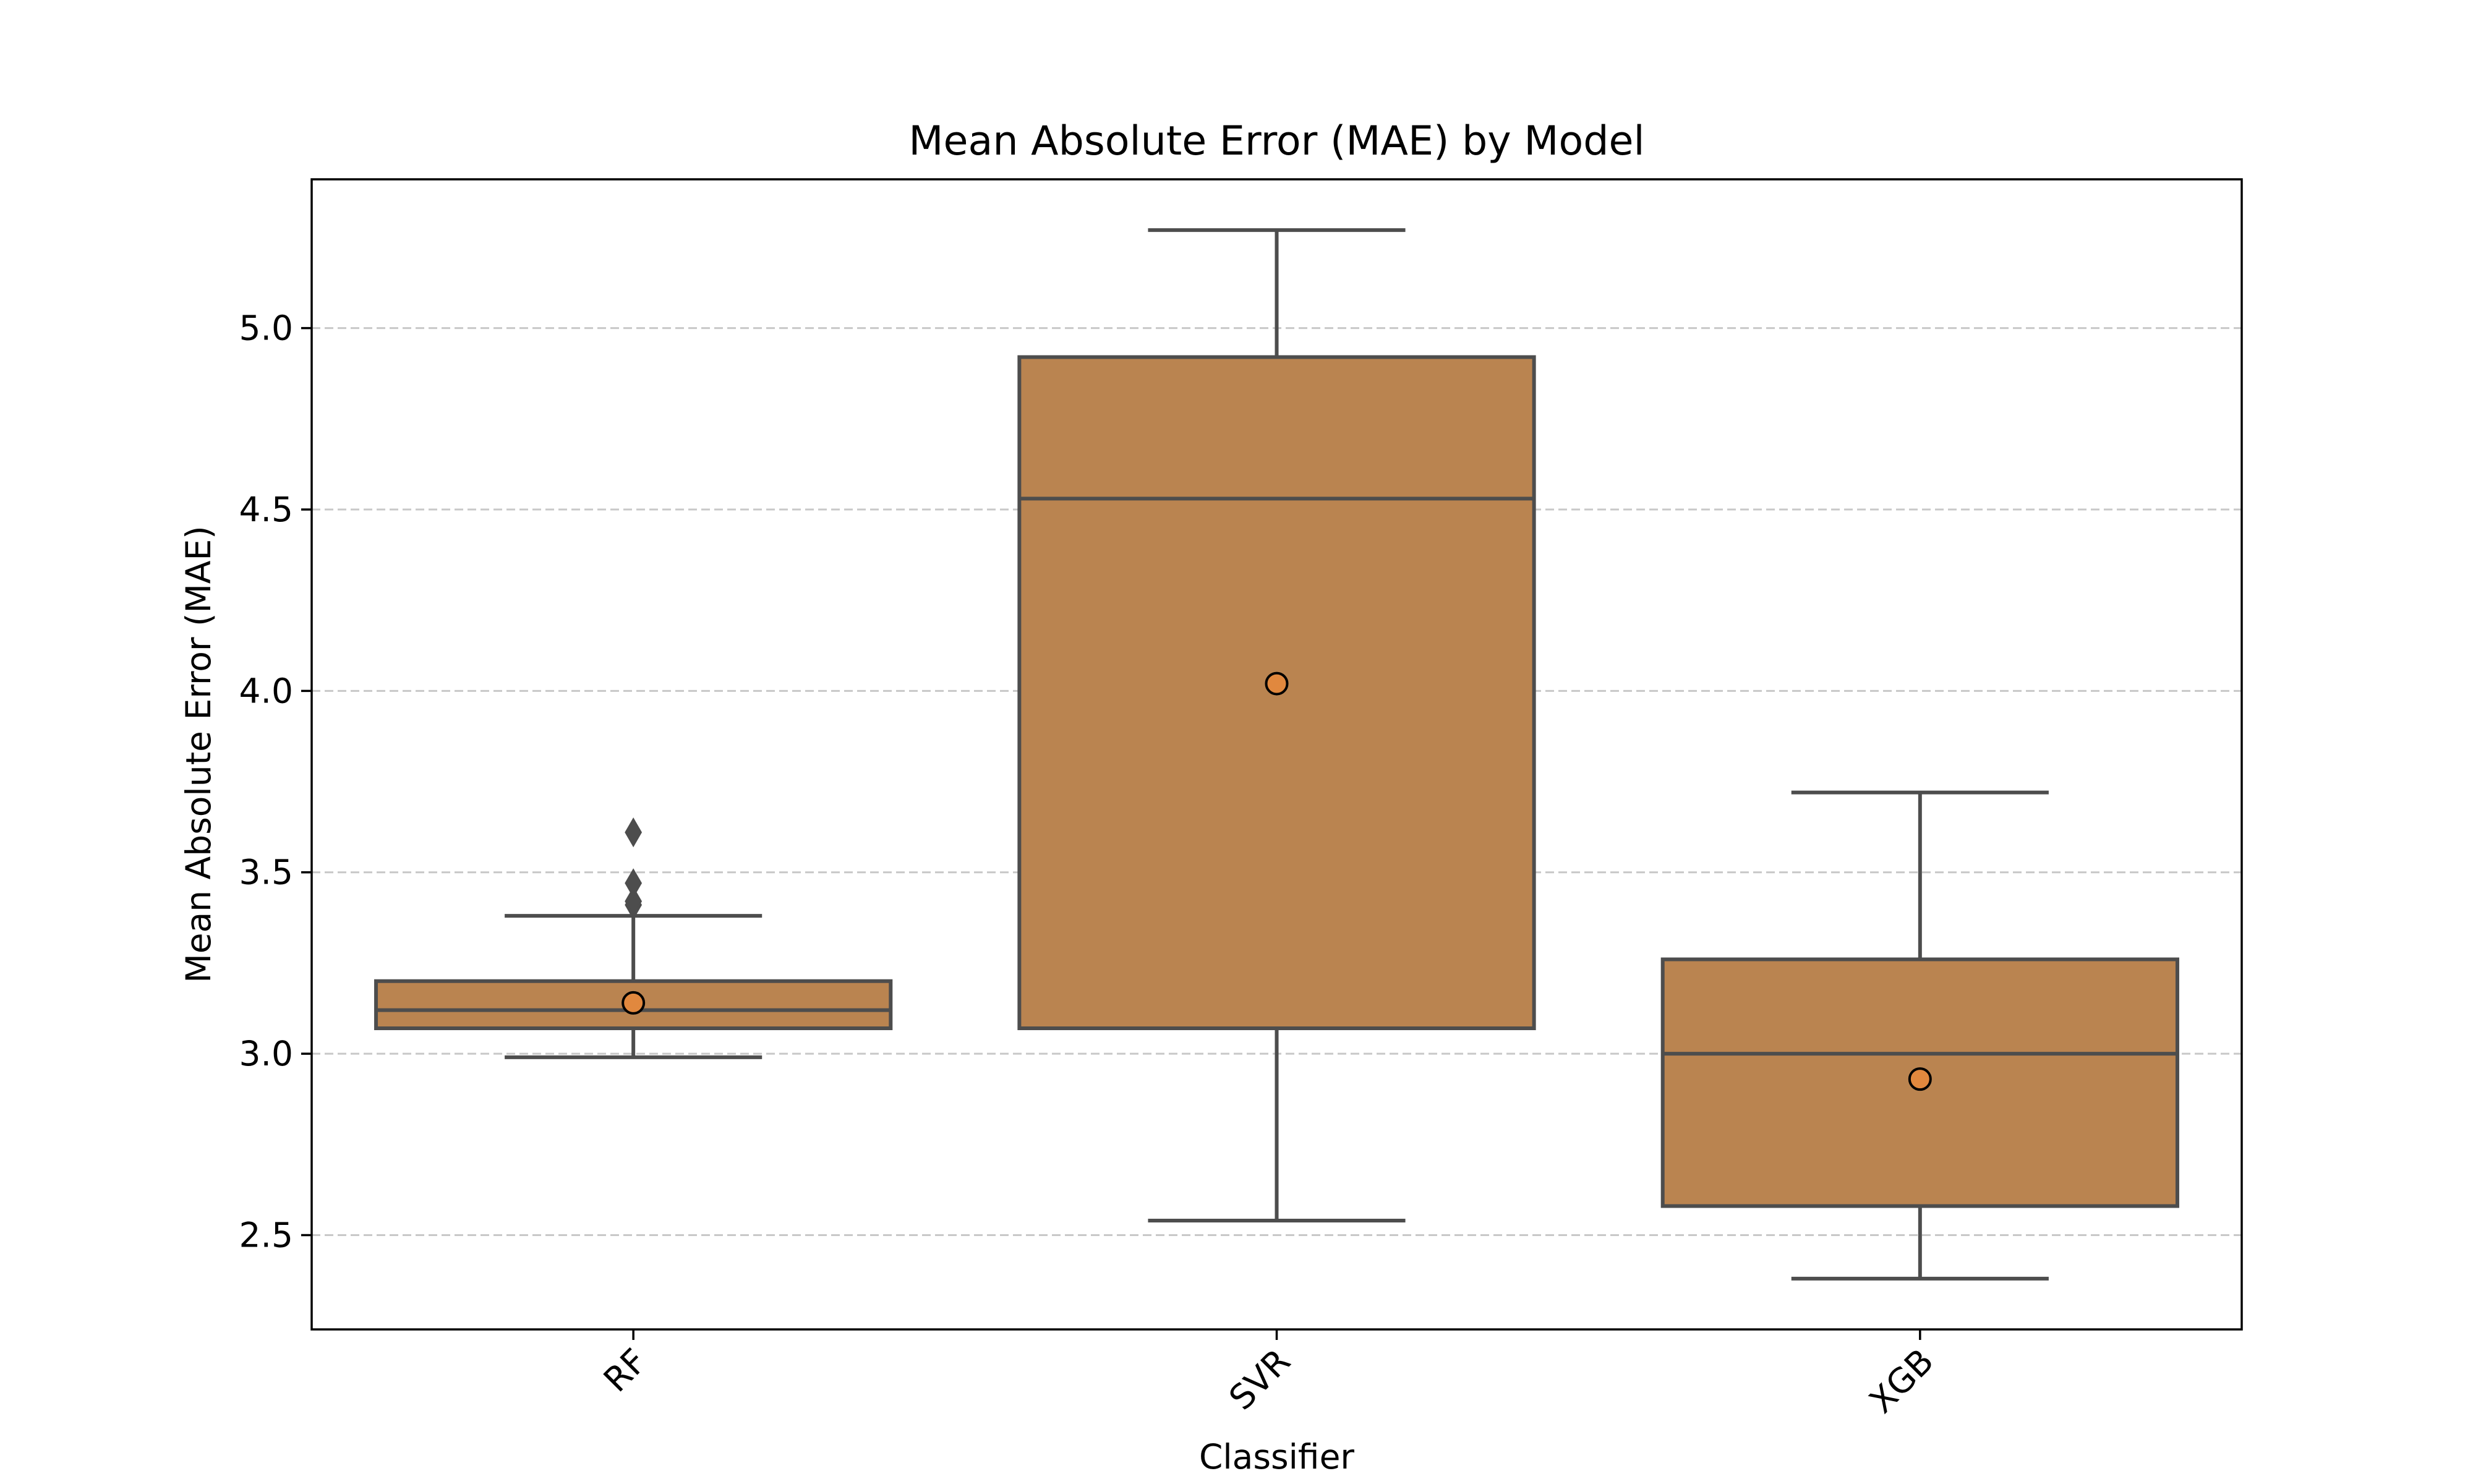 This screenshot has height=1484, width=2473. What do you see at coordinates (266, 328) in the screenshot?
I see `y-tick-label: 5.0` at bounding box center [266, 328].